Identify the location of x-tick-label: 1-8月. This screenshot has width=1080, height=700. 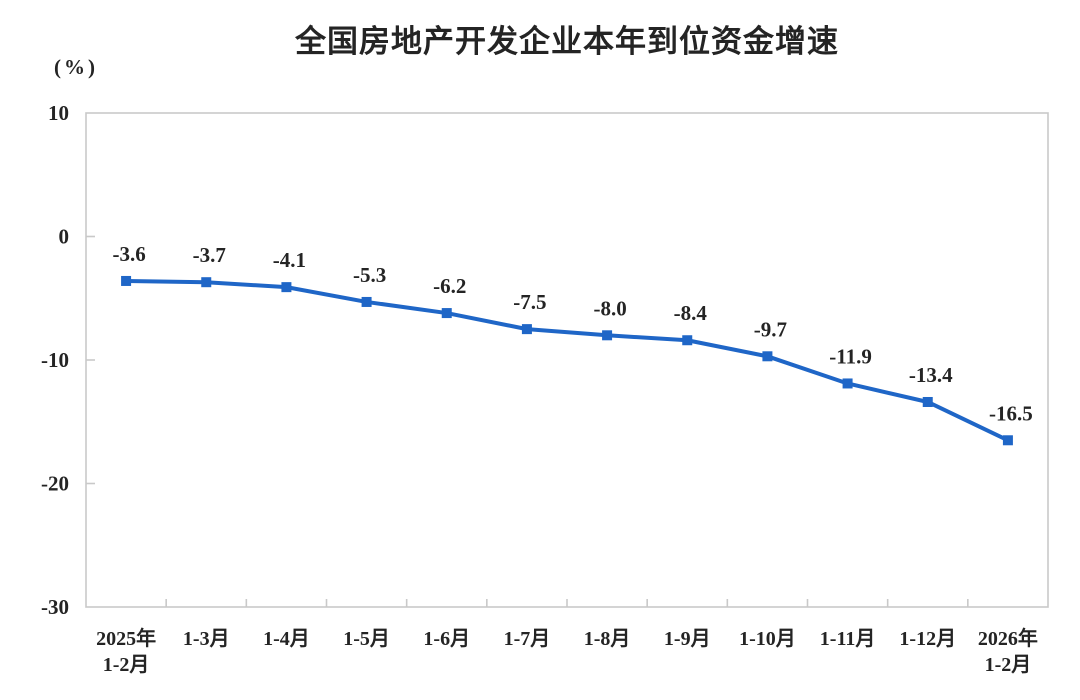
(607, 639).